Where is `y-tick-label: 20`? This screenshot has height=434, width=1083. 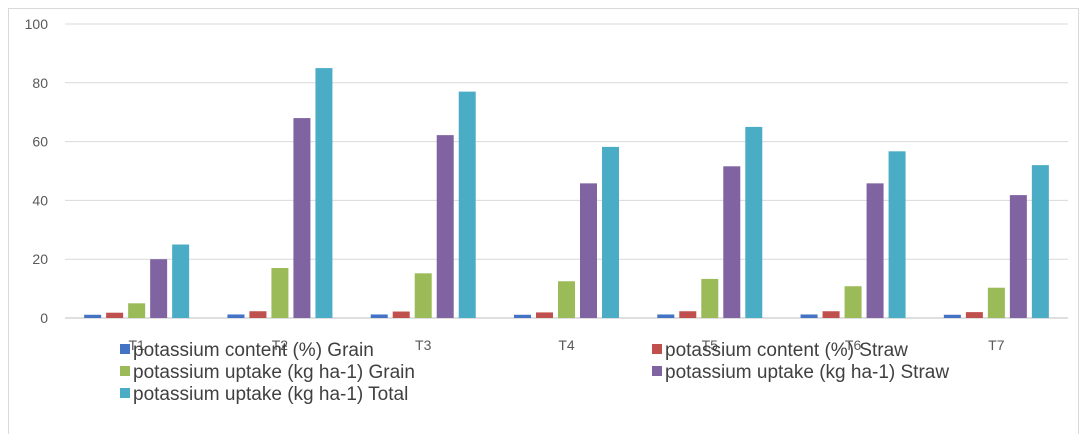 y-tick-label: 20 is located at coordinates (40, 259).